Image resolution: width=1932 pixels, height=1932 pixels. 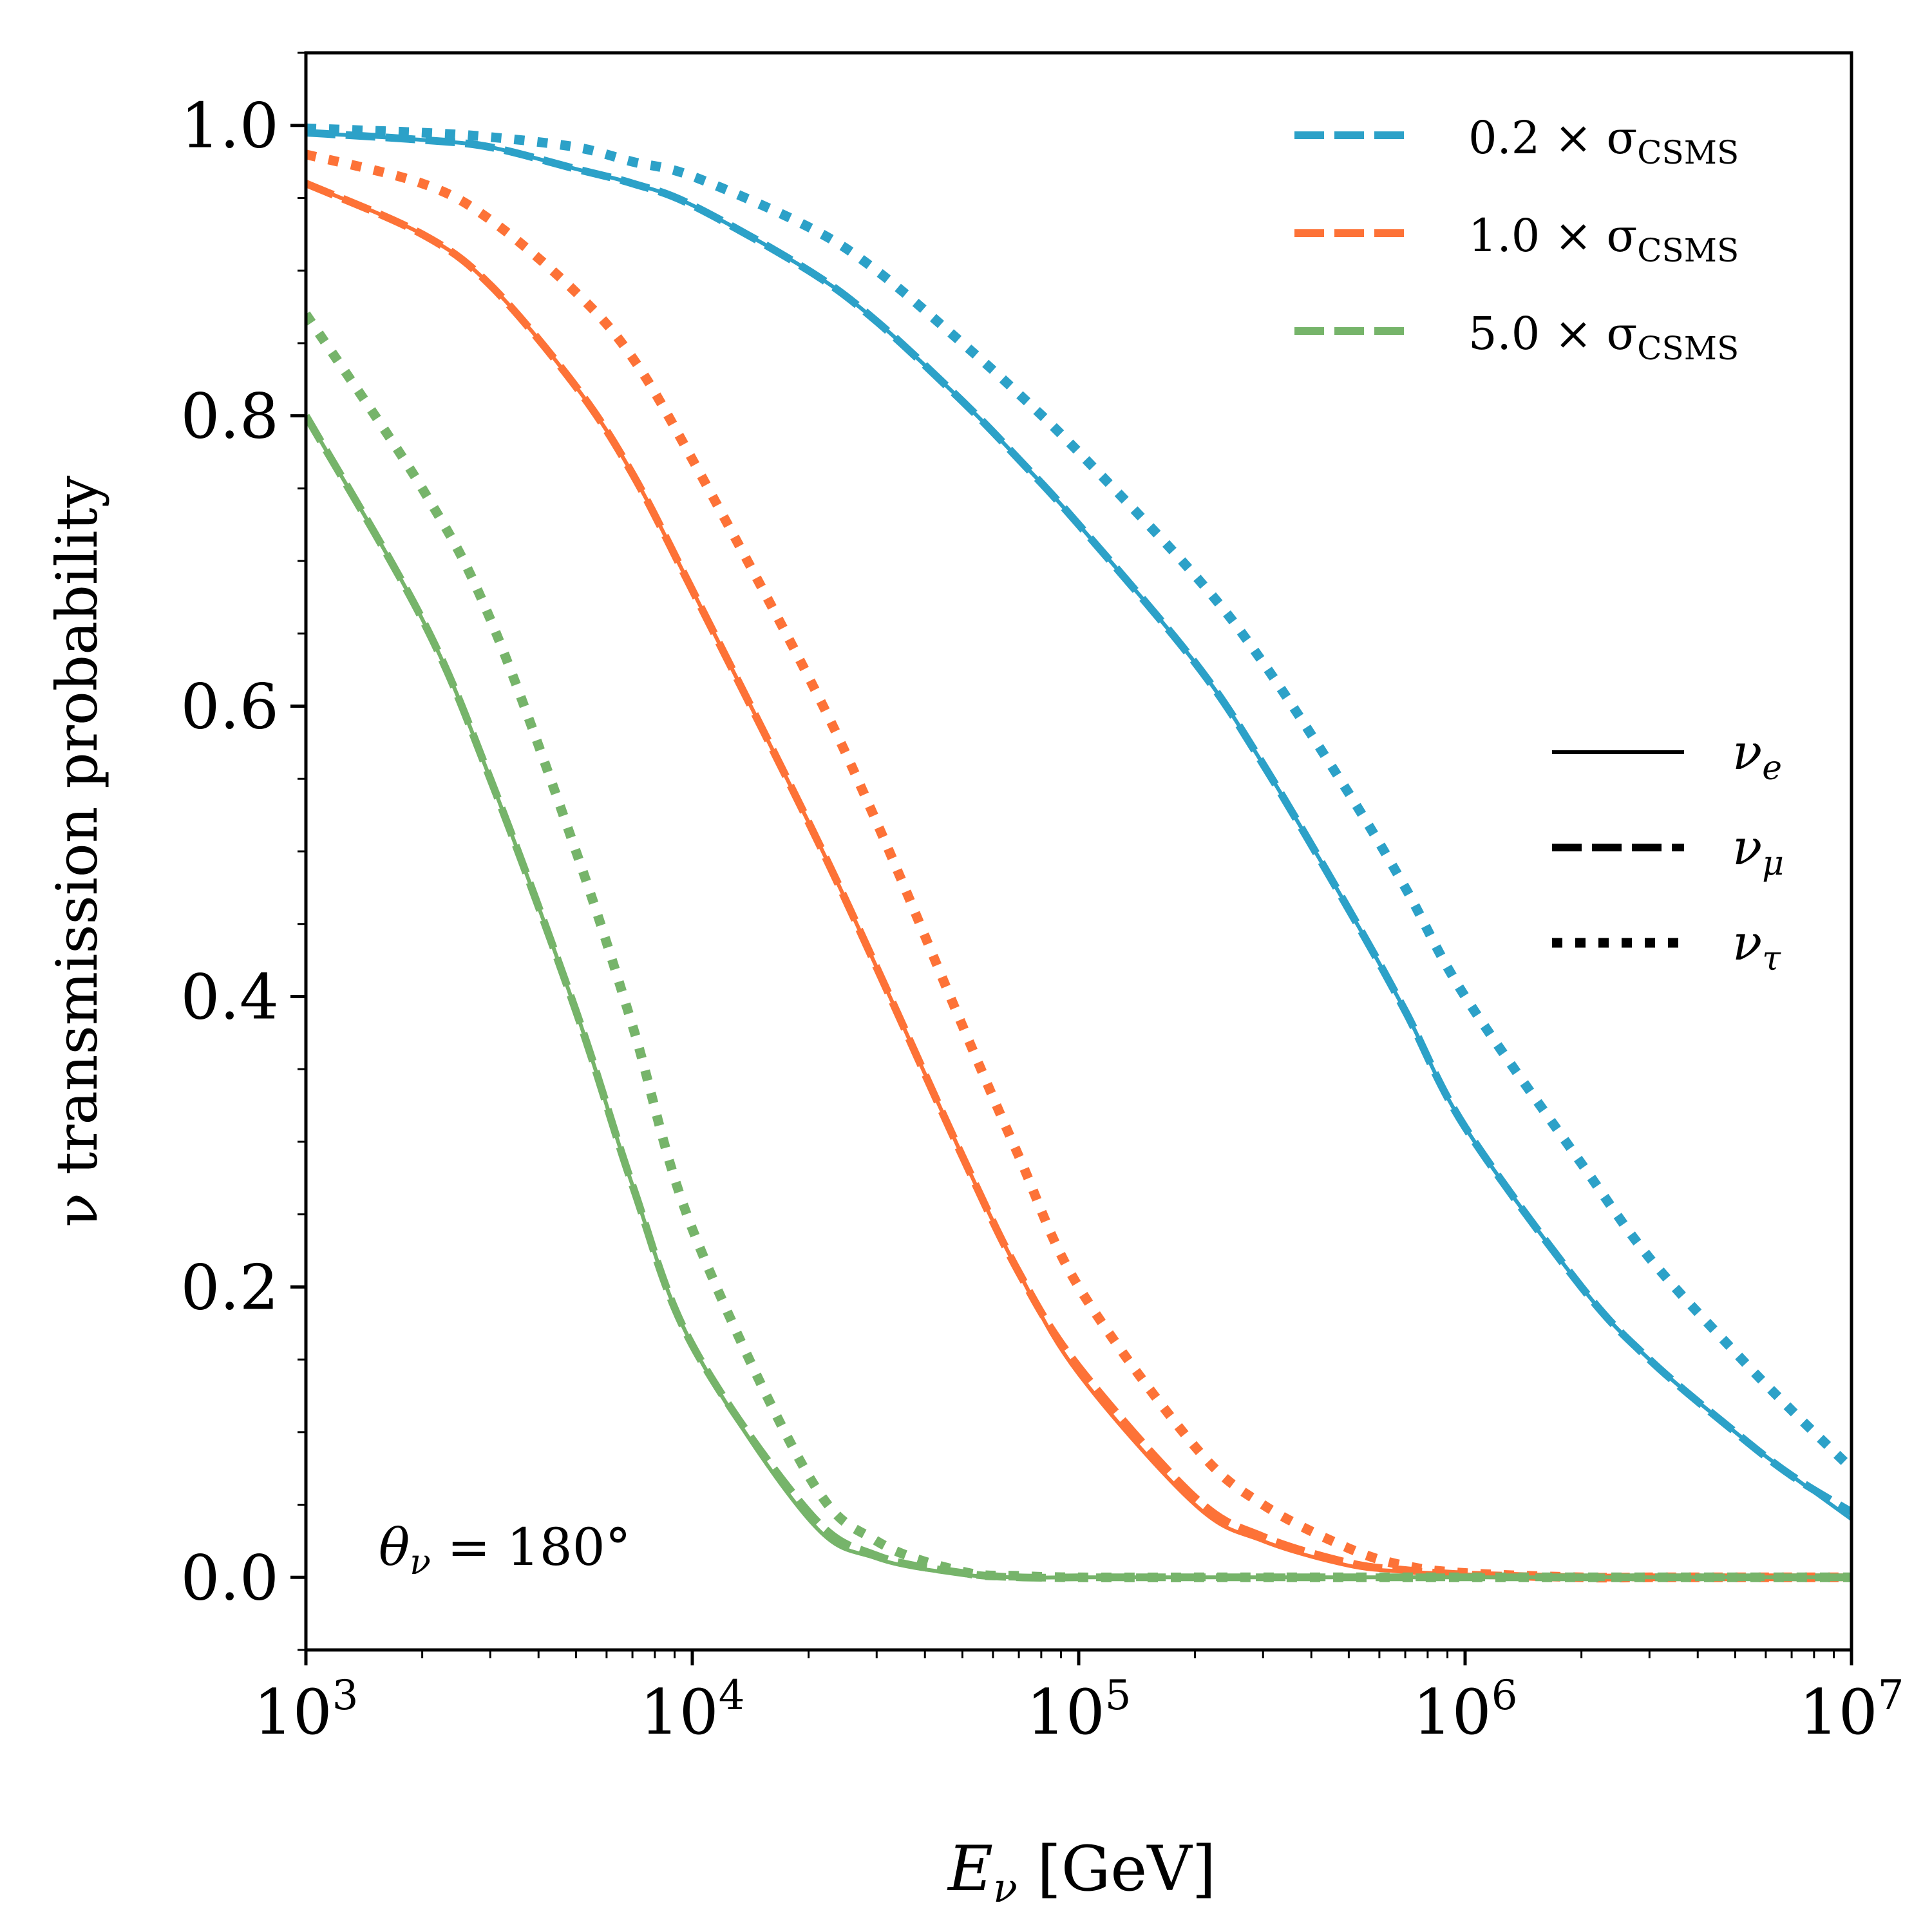 What do you see at coordinates (420, 1562) in the screenshot?
I see `angle-annotation-sub: ν` at bounding box center [420, 1562].